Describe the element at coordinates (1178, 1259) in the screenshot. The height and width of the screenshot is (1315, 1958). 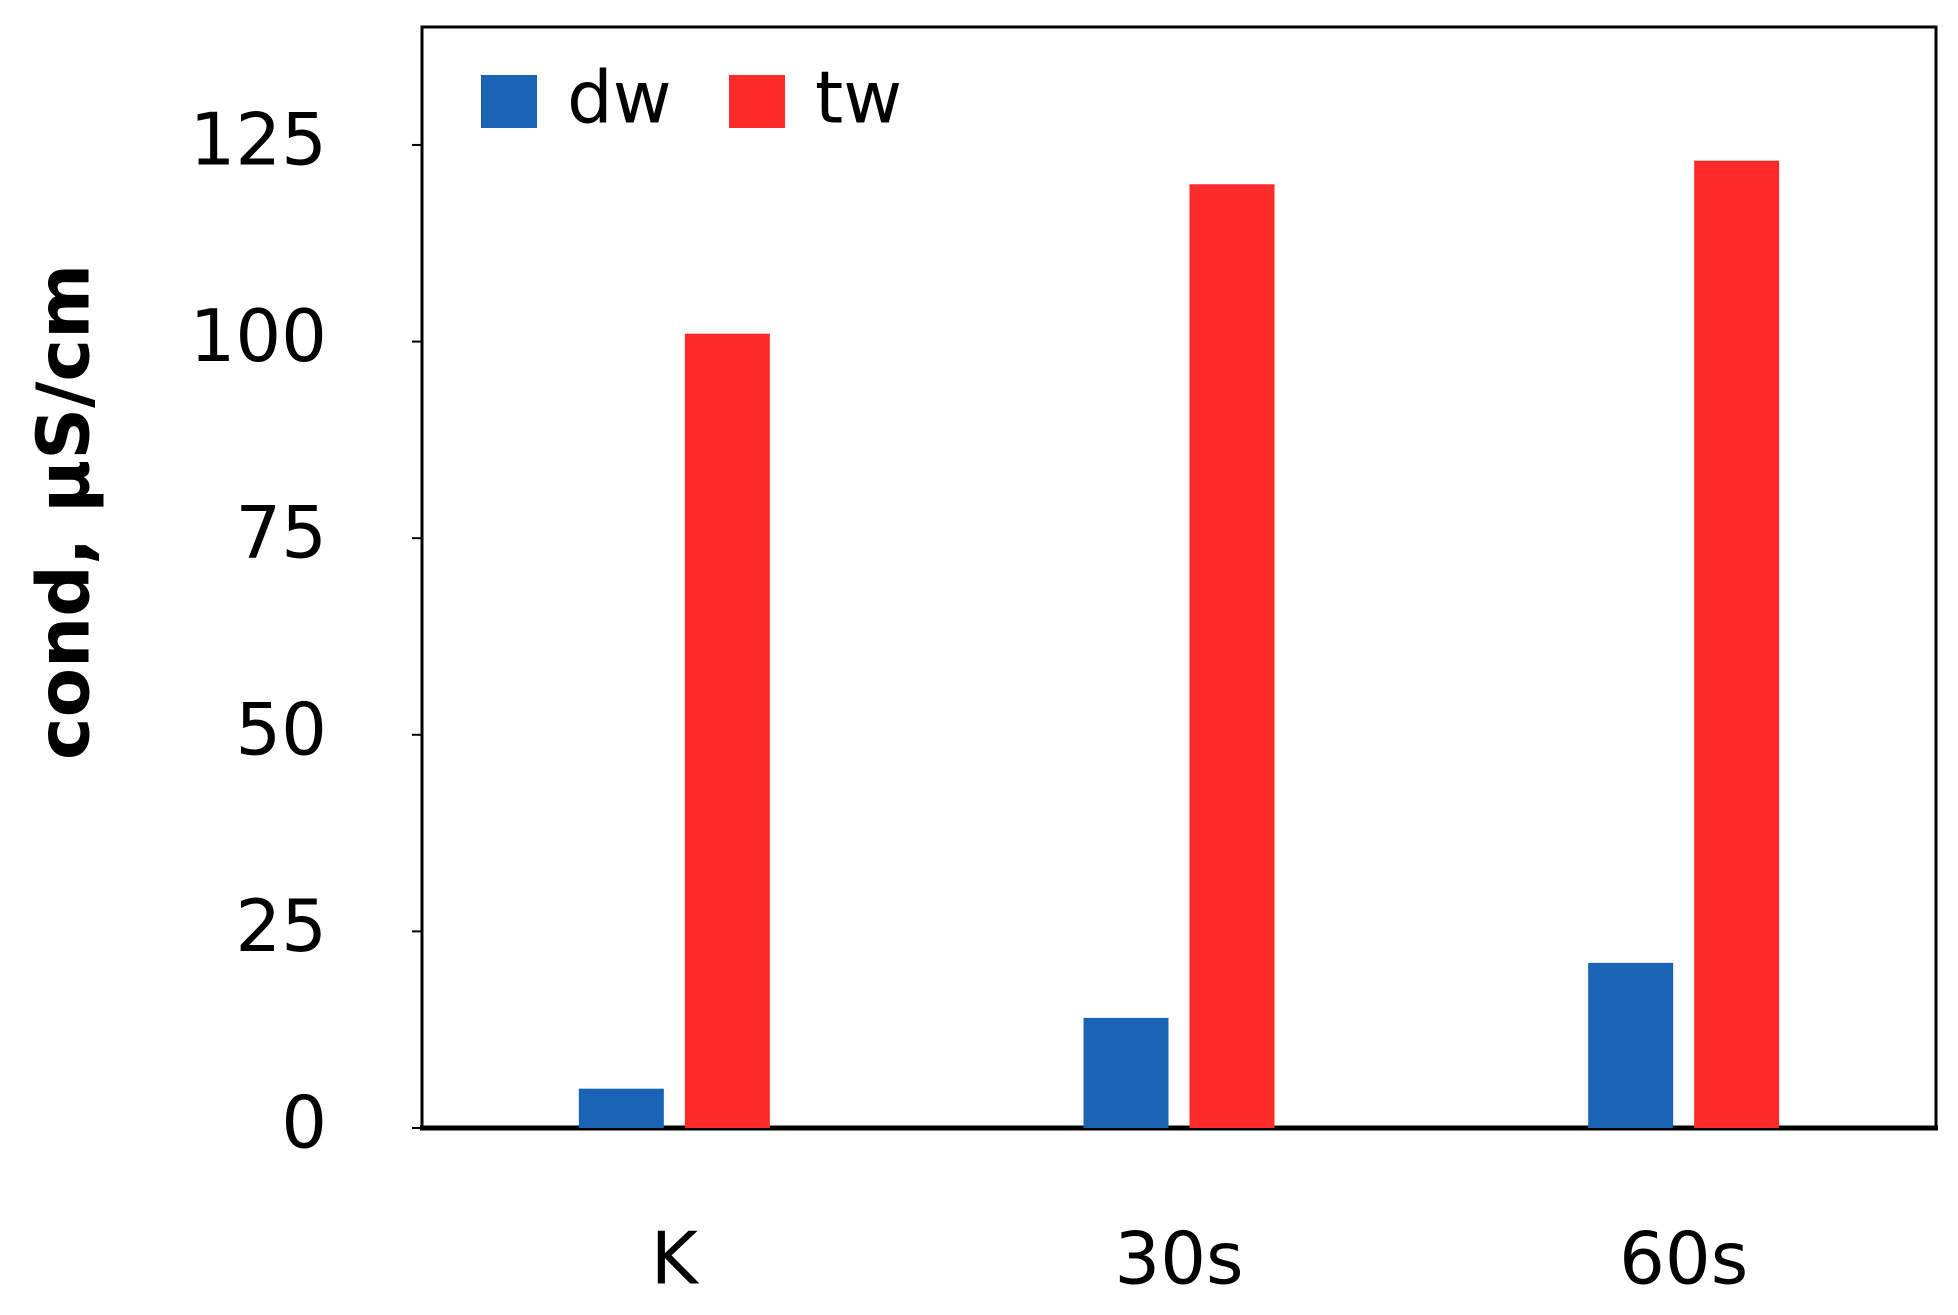
I see `x-tick-label: 30s` at that location.